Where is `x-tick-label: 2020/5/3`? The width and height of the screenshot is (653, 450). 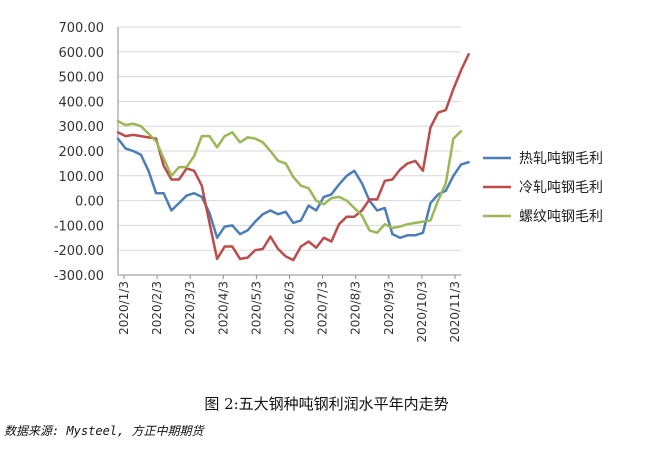 x-tick-label: 2020/5/3 is located at coordinates (256, 308).